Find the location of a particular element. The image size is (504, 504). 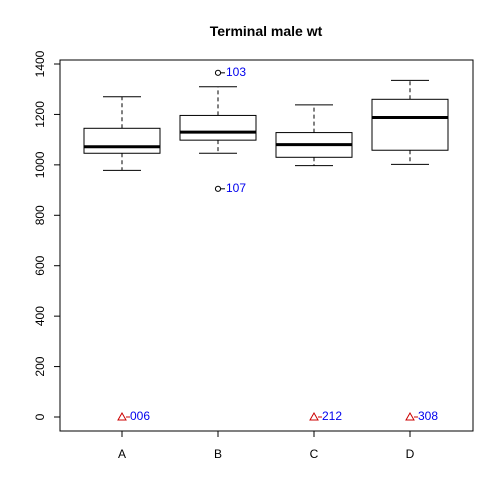

y-tick-label: 200 is located at coordinates (40, 366).